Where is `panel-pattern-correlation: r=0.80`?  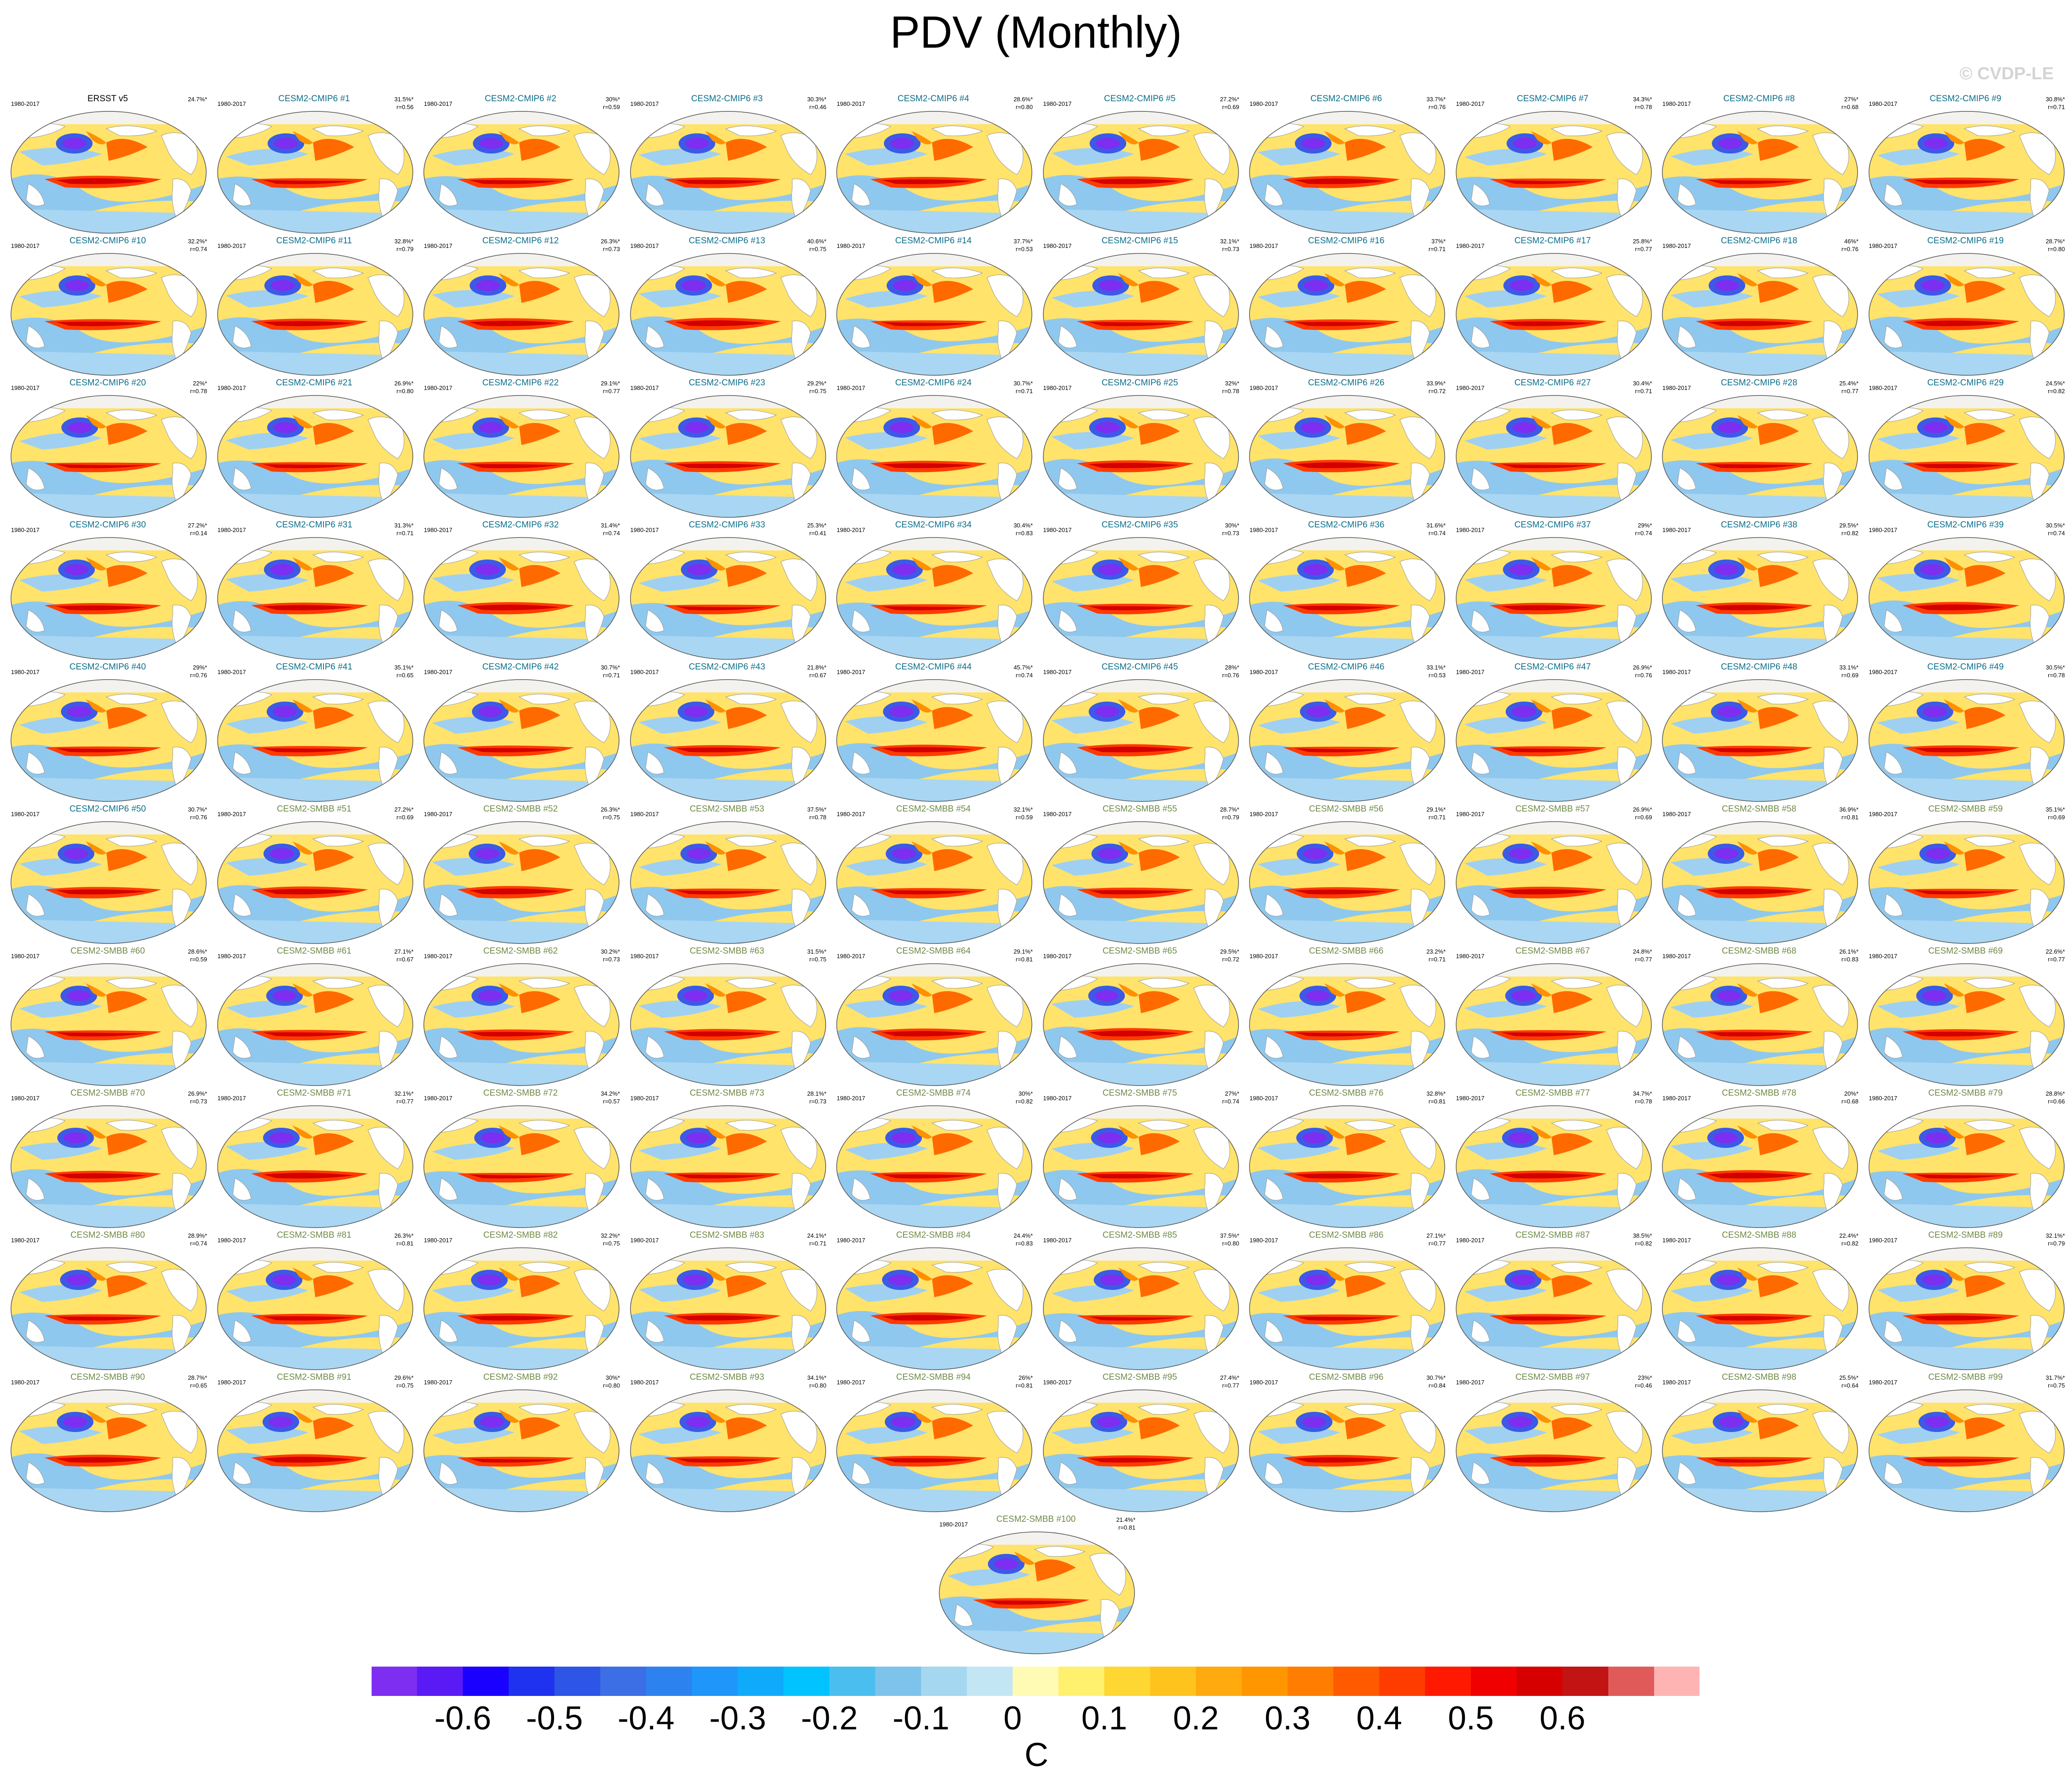
panel-pattern-correlation: r=0.80 is located at coordinates (1024, 107).